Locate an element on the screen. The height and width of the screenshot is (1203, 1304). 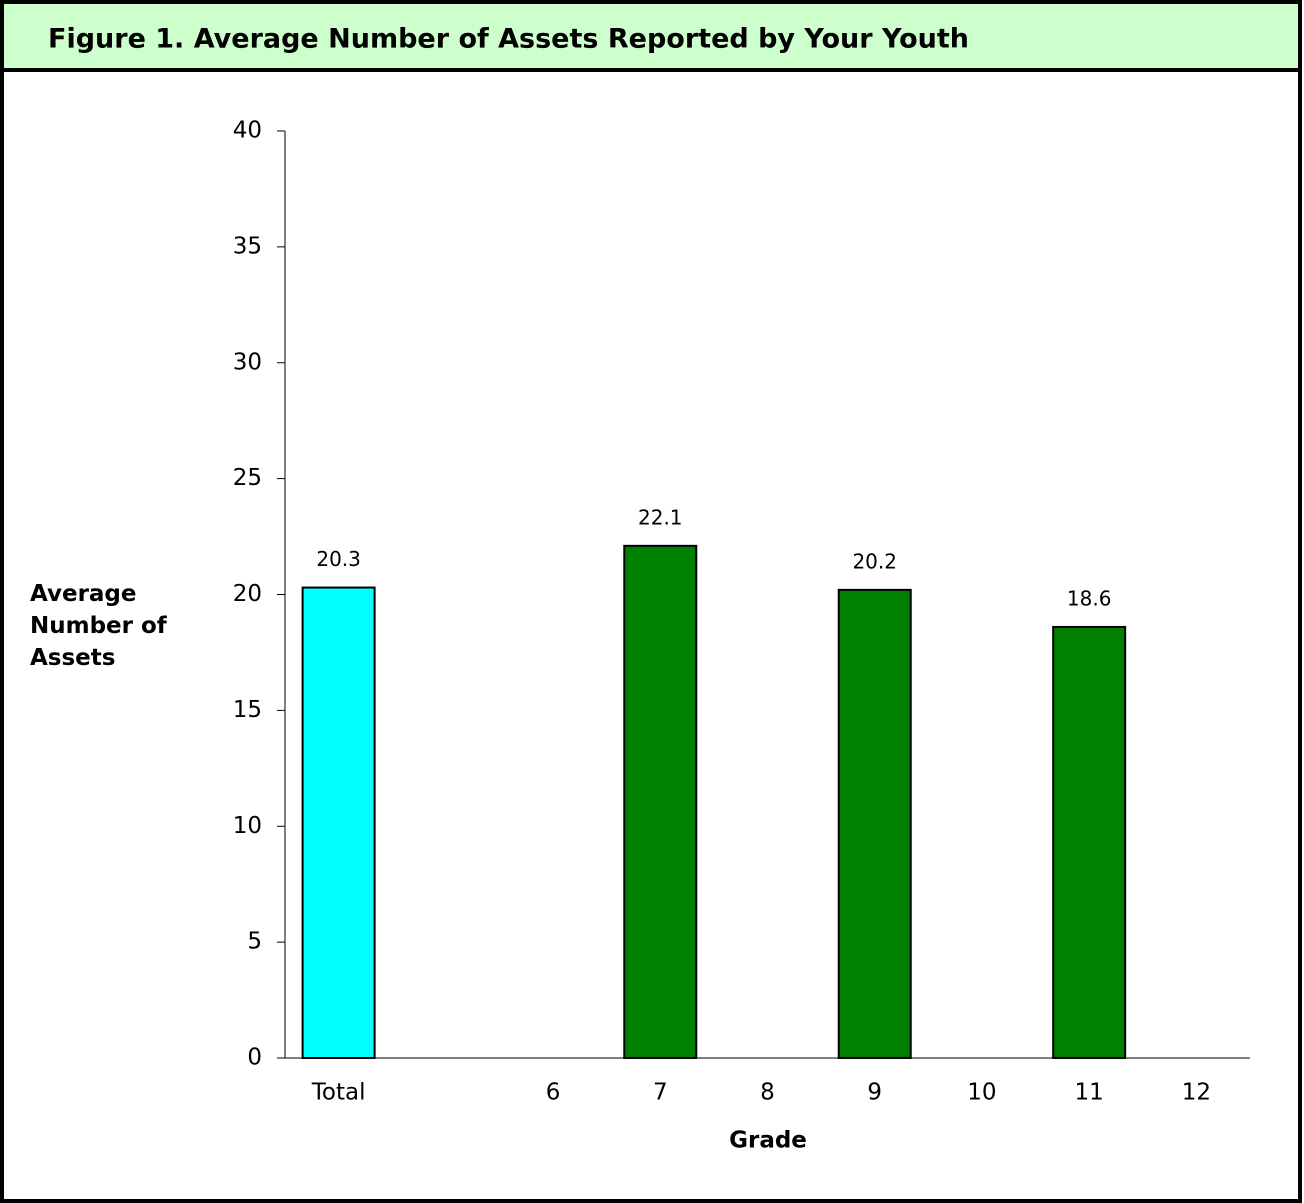
data-label: 18.6 is located at coordinates (1089, 598).